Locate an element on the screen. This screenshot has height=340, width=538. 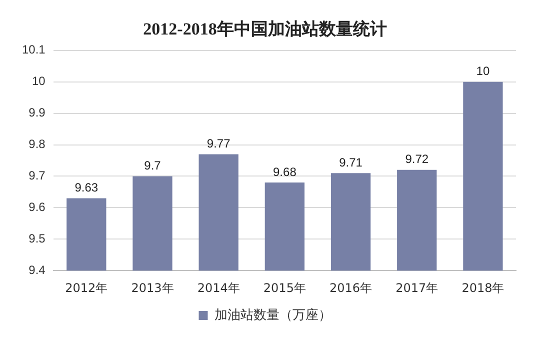
data-label: 9.77 is located at coordinates (218, 143).